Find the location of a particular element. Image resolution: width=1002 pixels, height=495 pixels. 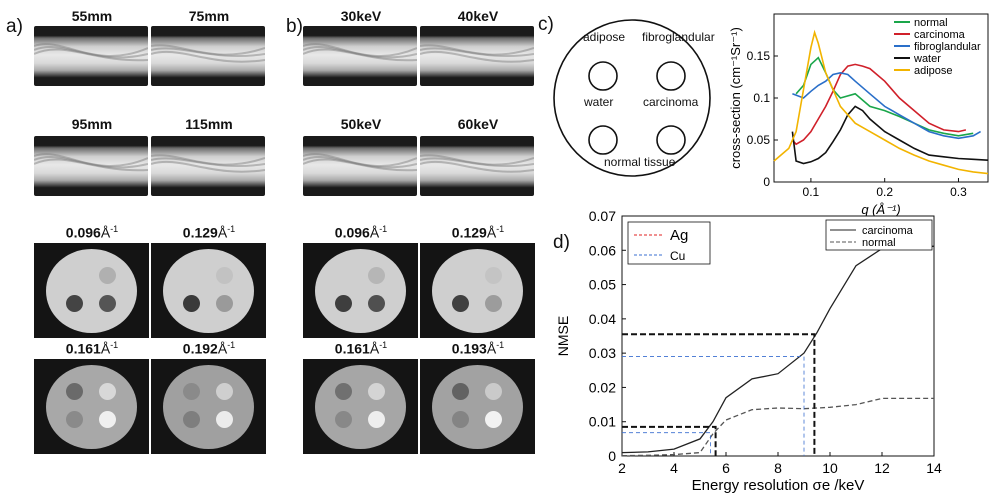

y-tick-label: 0.04 is located at coordinates (602, 319).